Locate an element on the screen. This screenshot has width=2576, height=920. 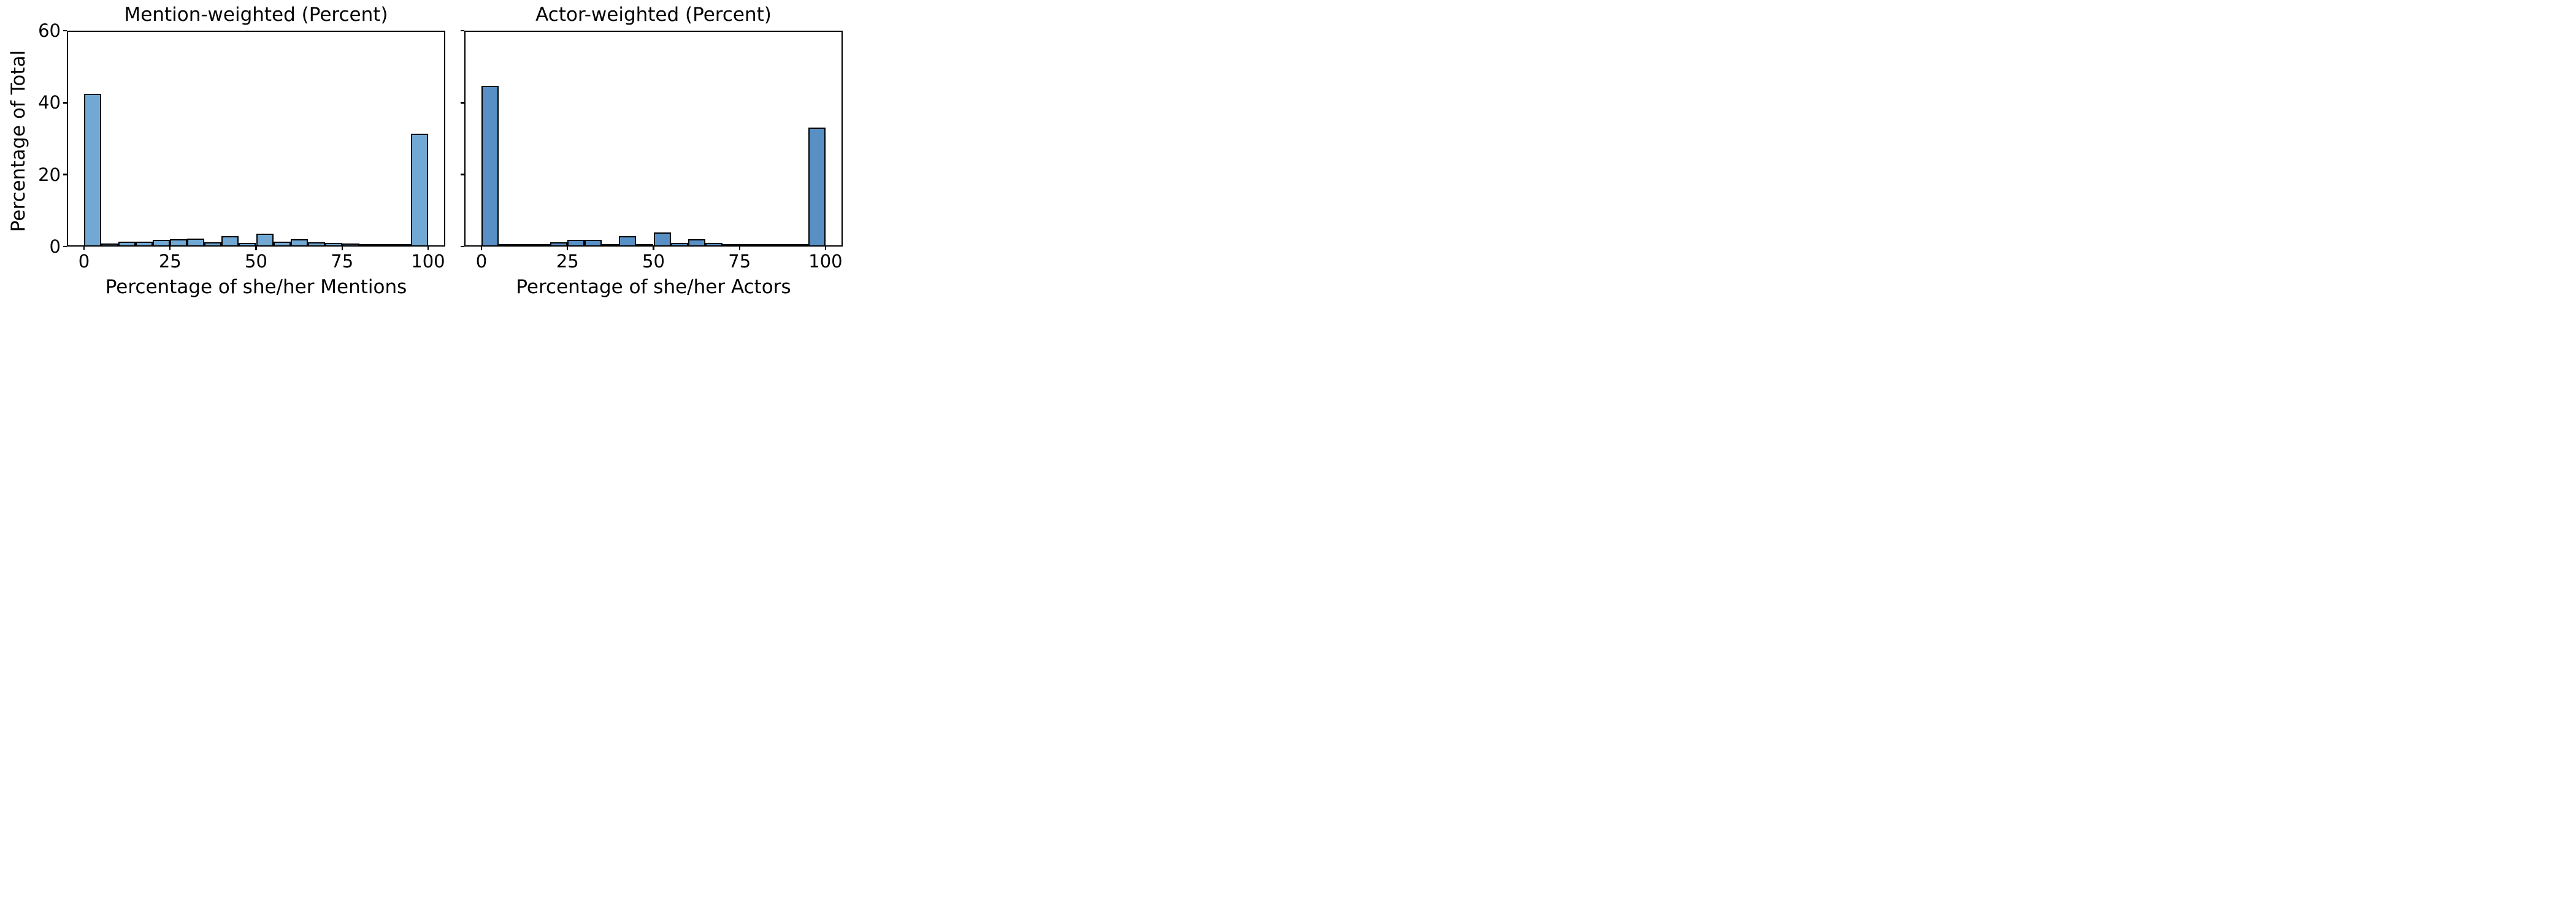
y-tick-label: 0 is located at coordinates (55, 246).